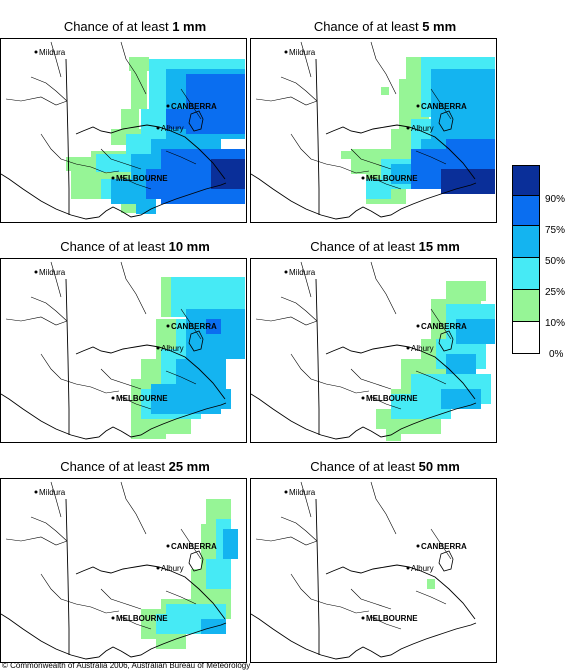 The image size is (570, 671). Describe the element at coordinates (189, 246) in the screenshot. I see `panel-title-value: 10 mm` at that location.